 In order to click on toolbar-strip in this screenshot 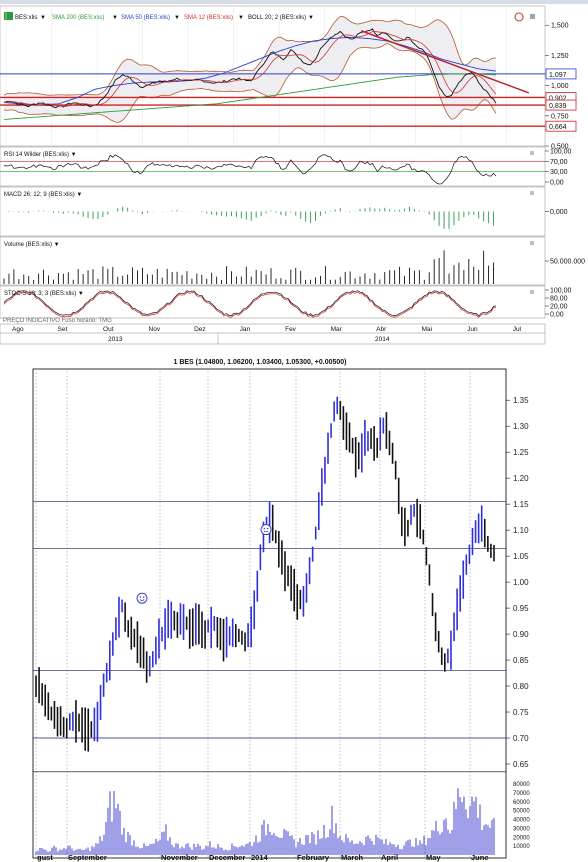, I will do `click(294, 2)`.